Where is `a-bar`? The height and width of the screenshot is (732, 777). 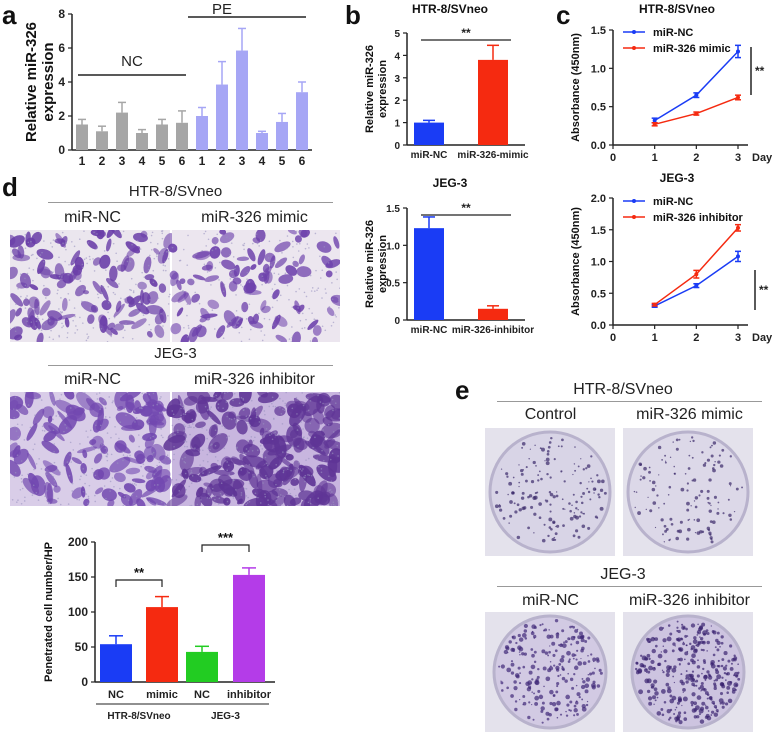
a-bar is located at coordinates (262, 141).